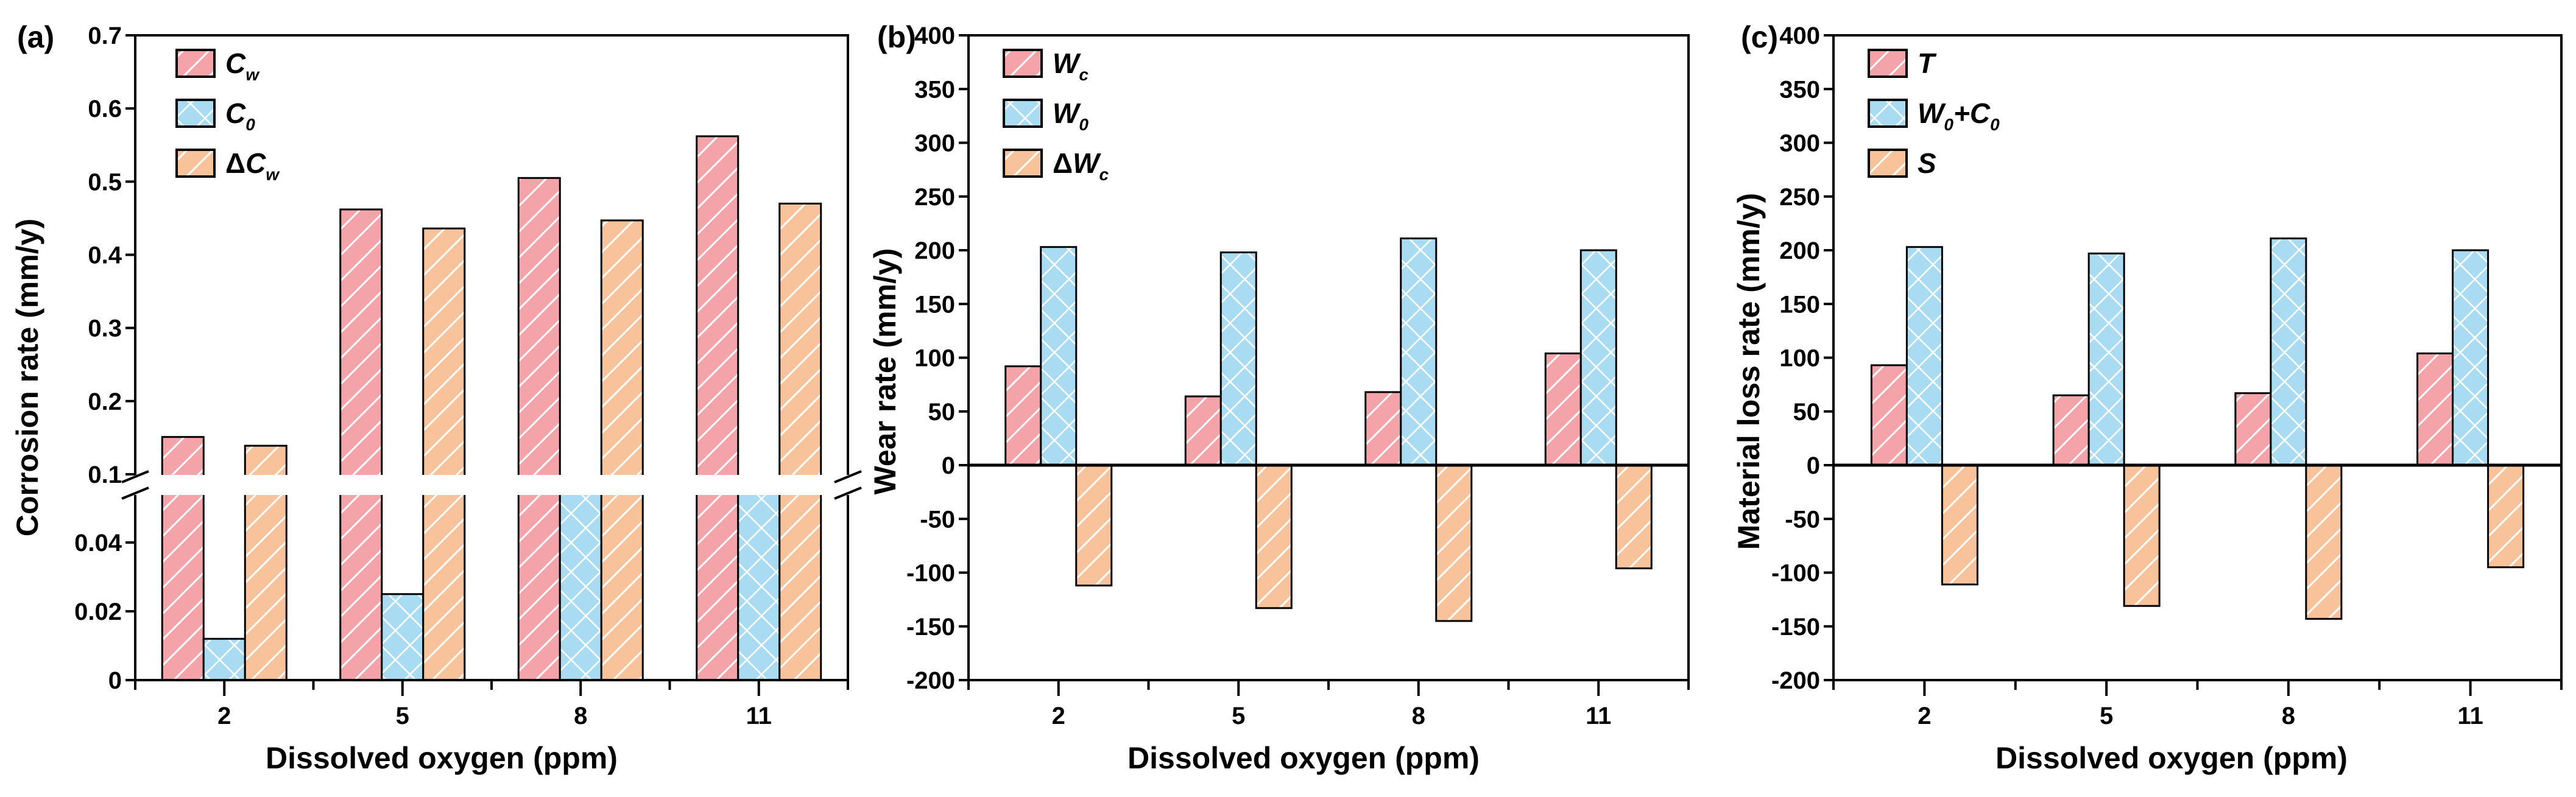 The width and height of the screenshot is (2576, 797). Describe the element at coordinates (1418, 716) in the screenshot. I see `x-tick-label: 8` at that location.